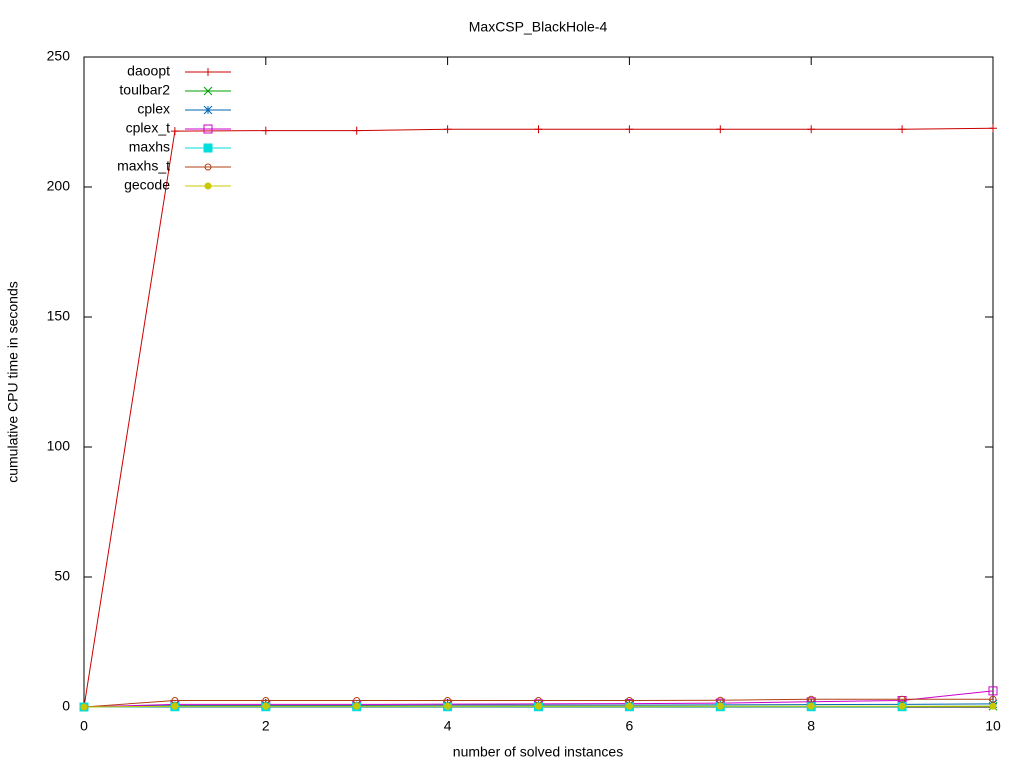  Describe the element at coordinates (153, 109) in the screenshot. I see `legend-label: cplex` at that location.